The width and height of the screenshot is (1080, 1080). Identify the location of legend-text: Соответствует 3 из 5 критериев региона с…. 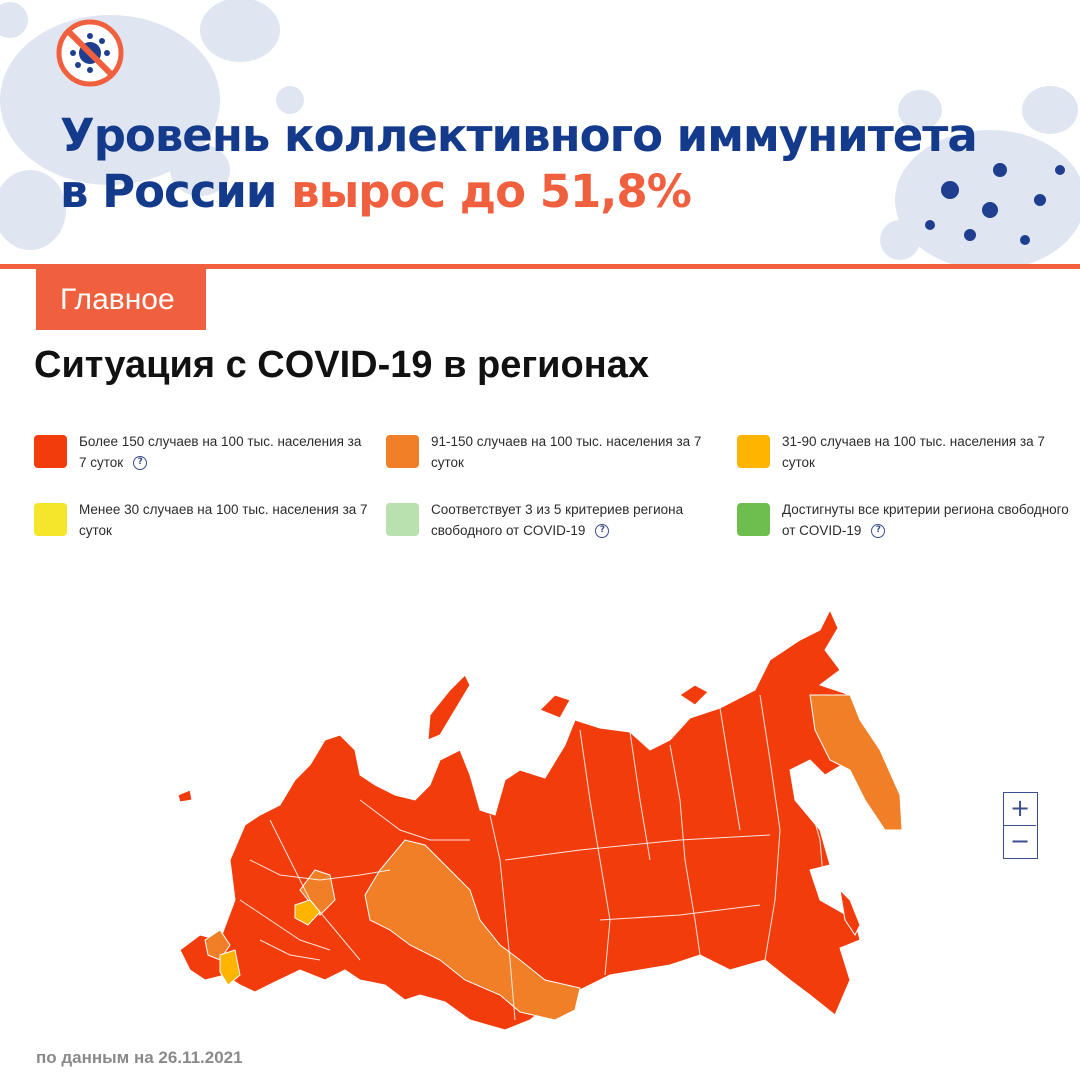
(576, 520).